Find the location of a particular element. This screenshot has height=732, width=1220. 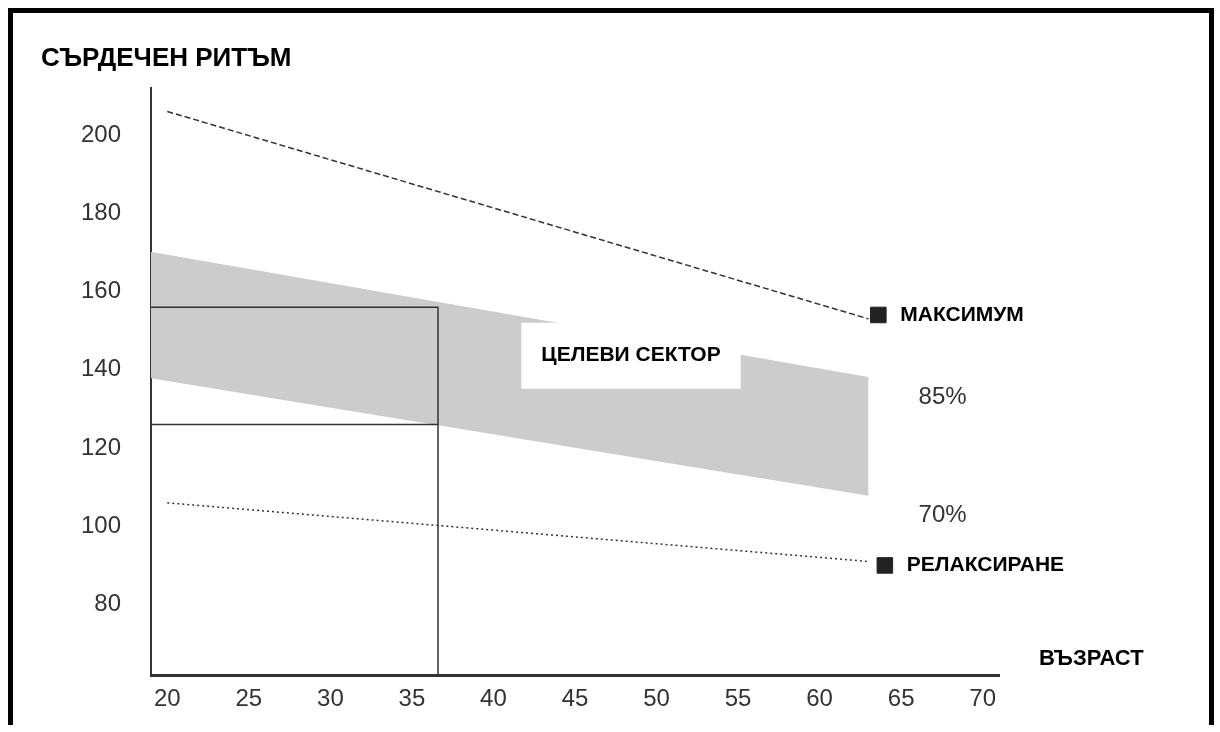

x-tick-label: 45 is located at coordinates (575, 698).